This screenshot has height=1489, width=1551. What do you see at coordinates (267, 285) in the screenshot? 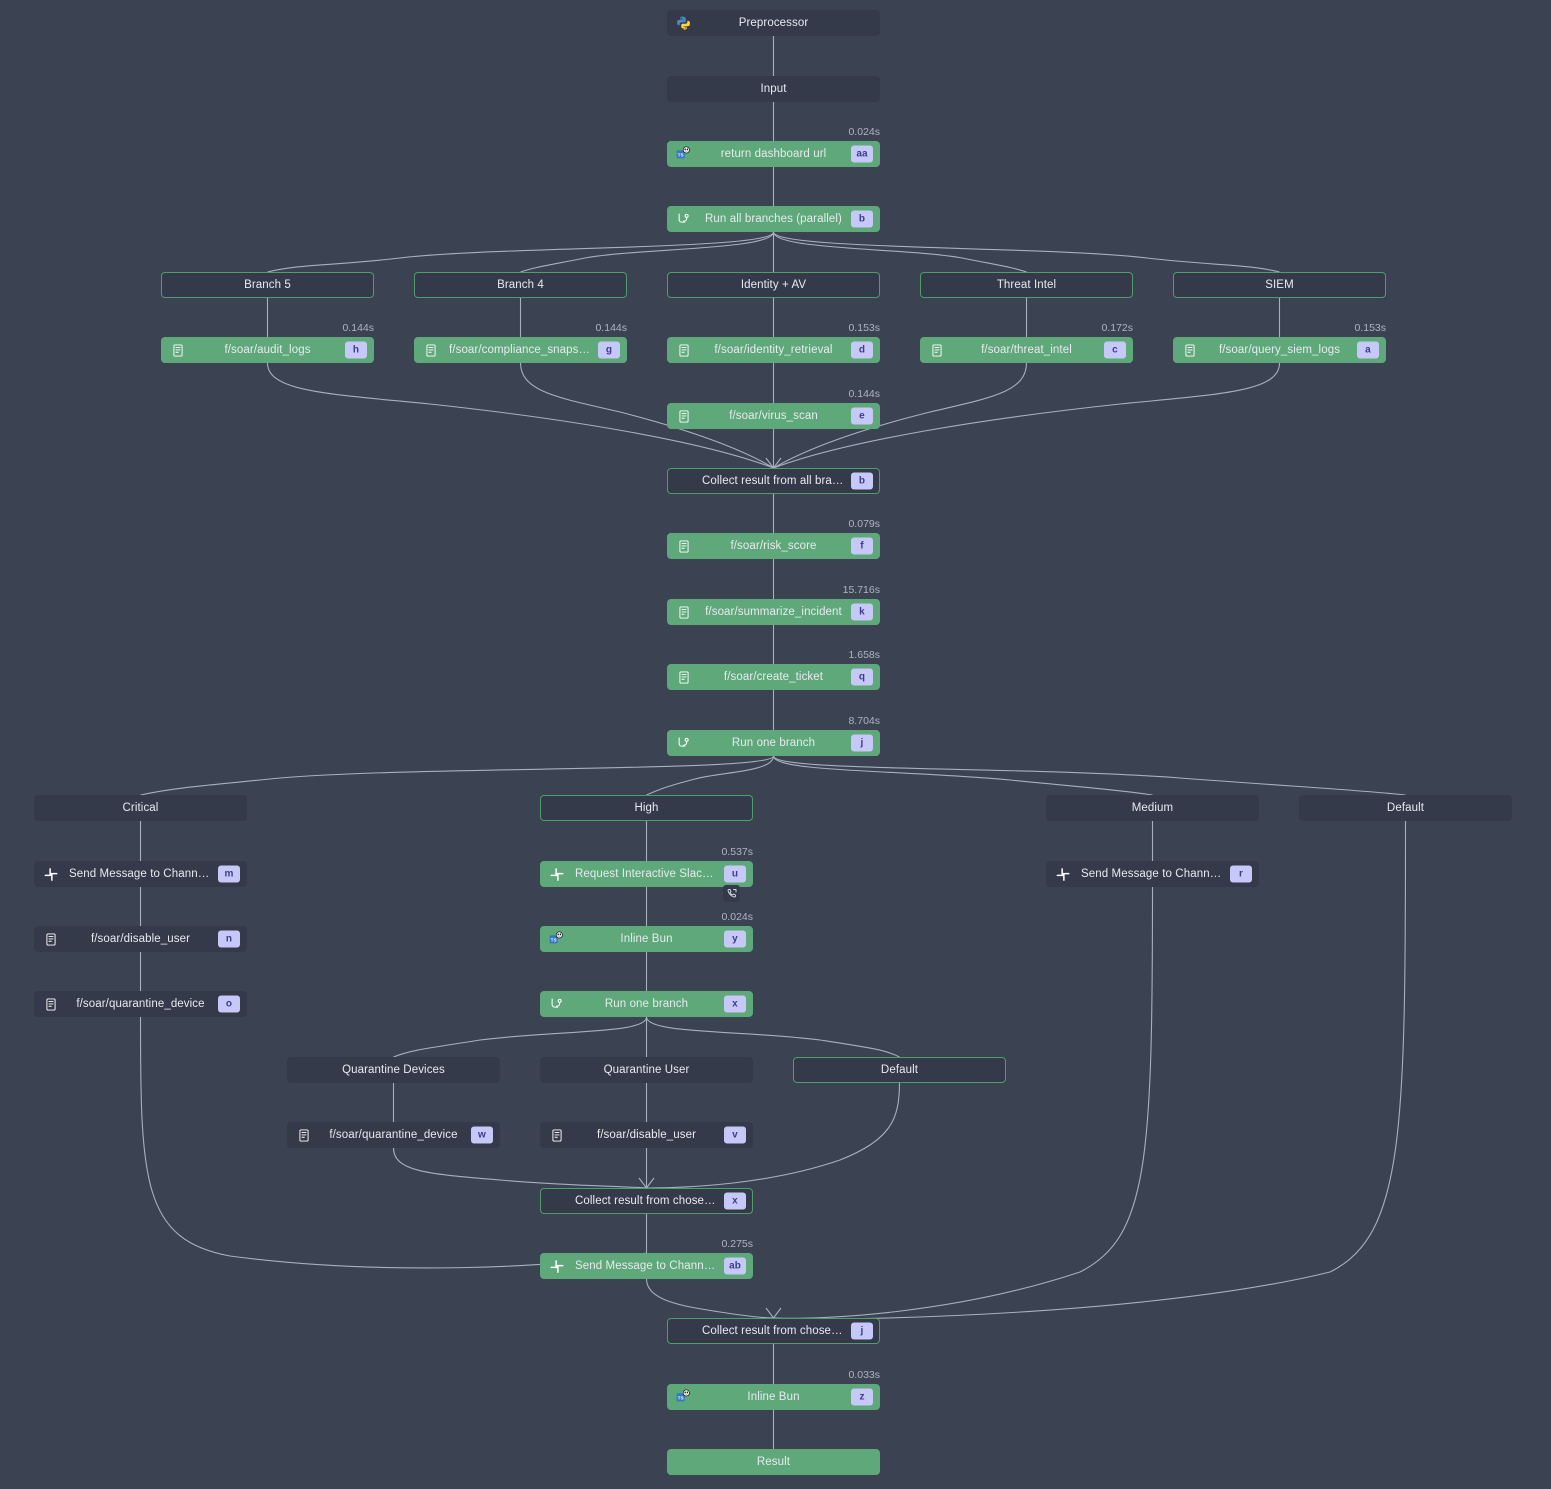
I see `workflow-node-branch5: Branch 5` at bounding box center [267, 285].